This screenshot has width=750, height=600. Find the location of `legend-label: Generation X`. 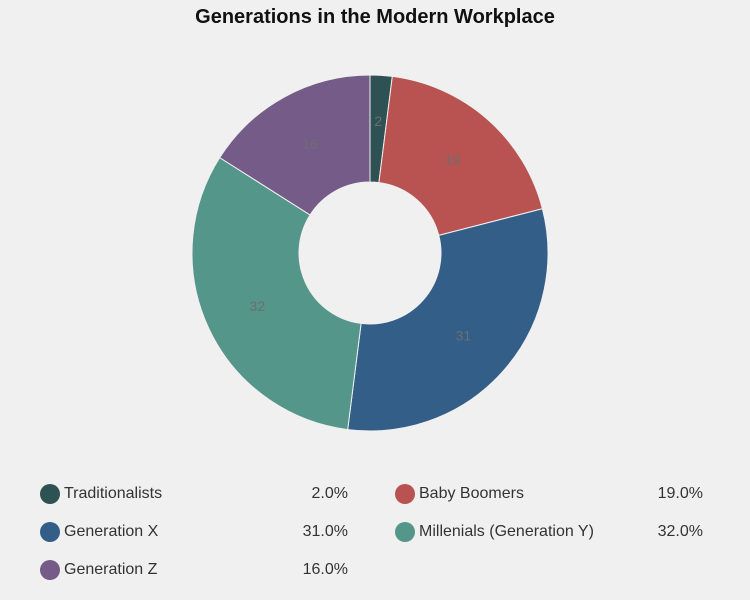

legend-label: Generation X is located at coordinates (111, 531).